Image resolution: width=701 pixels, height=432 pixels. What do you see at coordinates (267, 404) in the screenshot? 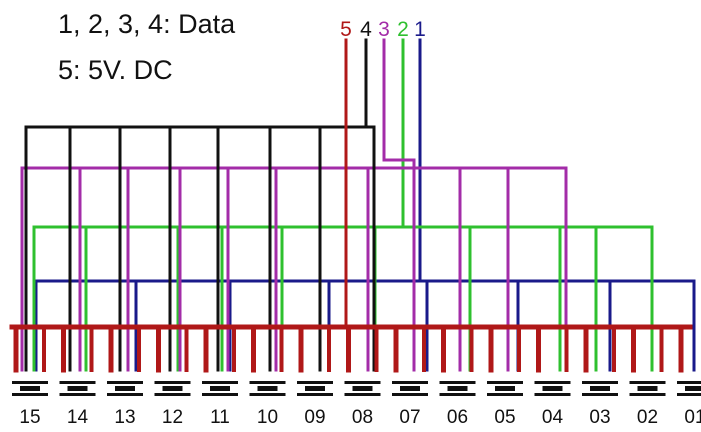
I see `socket-10: 10` at bounding box center [267, 404].